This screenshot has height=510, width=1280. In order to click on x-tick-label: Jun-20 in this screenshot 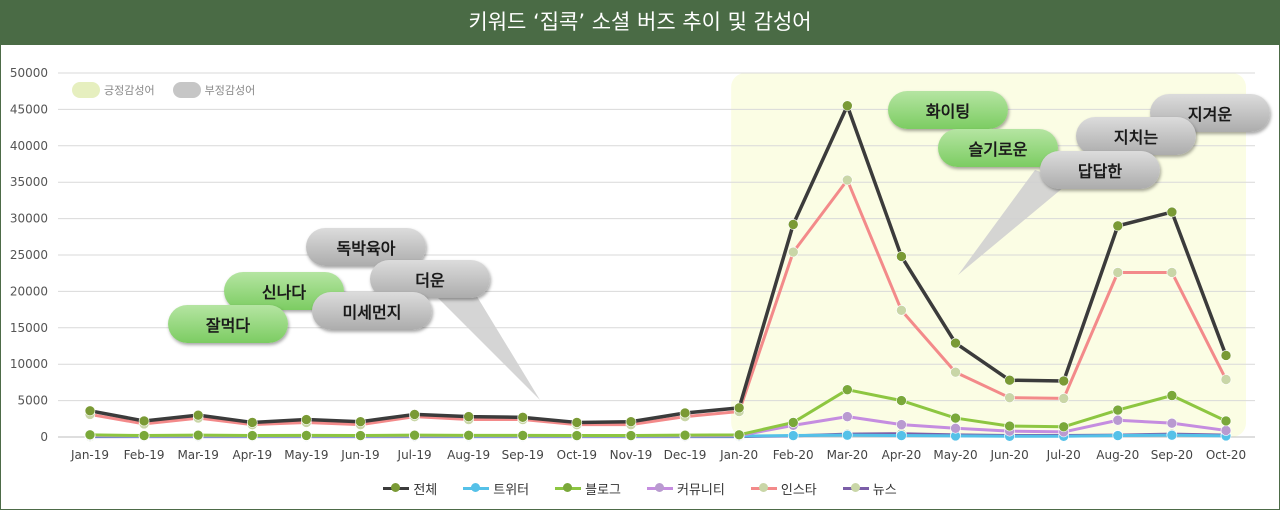, I will do `click(1008, 455)`.